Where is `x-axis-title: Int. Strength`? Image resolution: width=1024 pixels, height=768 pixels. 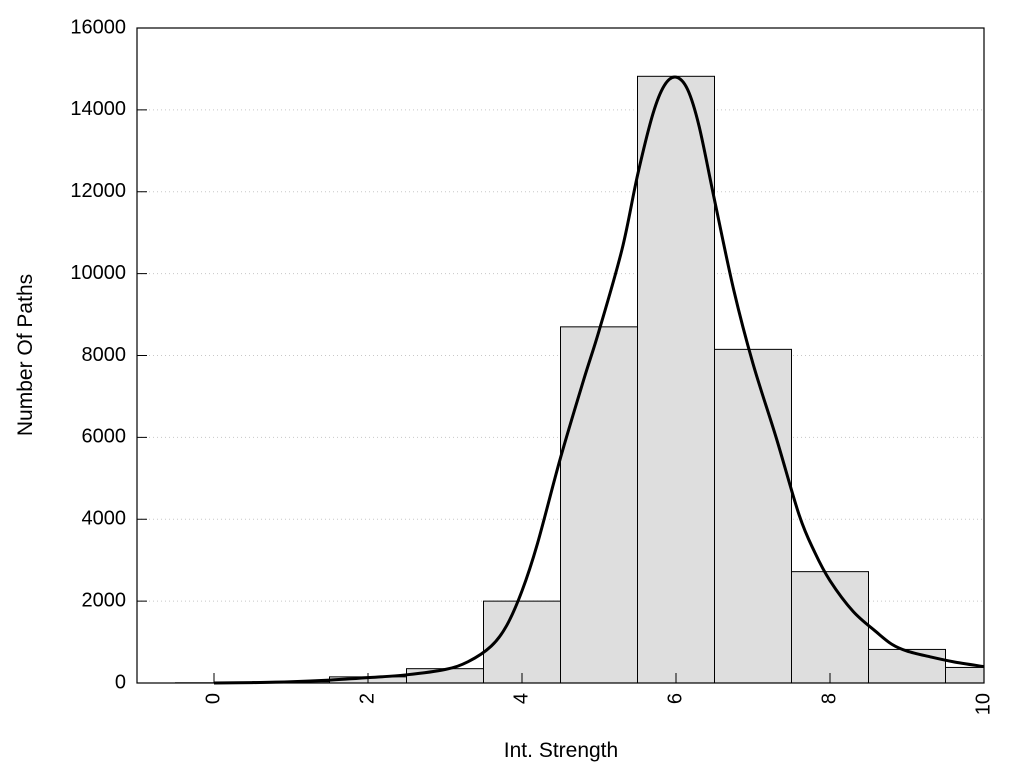 x-axis-title: Int. Strength is located at coordinates (561, 750).